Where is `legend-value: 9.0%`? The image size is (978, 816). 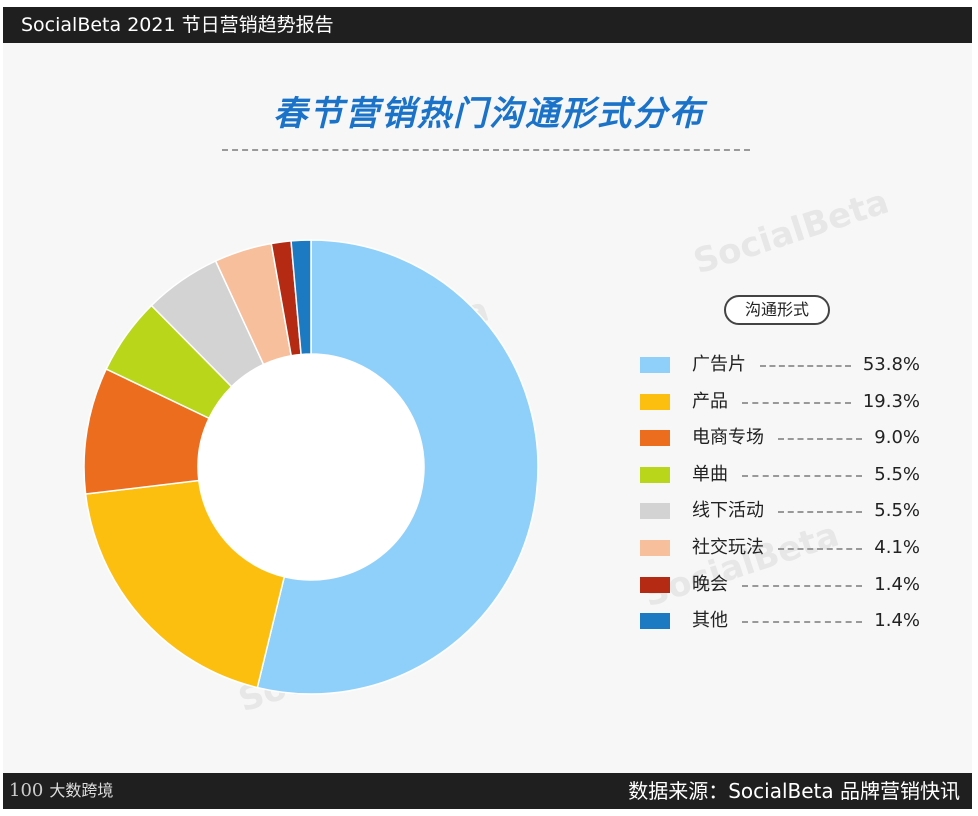 legend-value: 9.0% is located at coordinates (897, 438).